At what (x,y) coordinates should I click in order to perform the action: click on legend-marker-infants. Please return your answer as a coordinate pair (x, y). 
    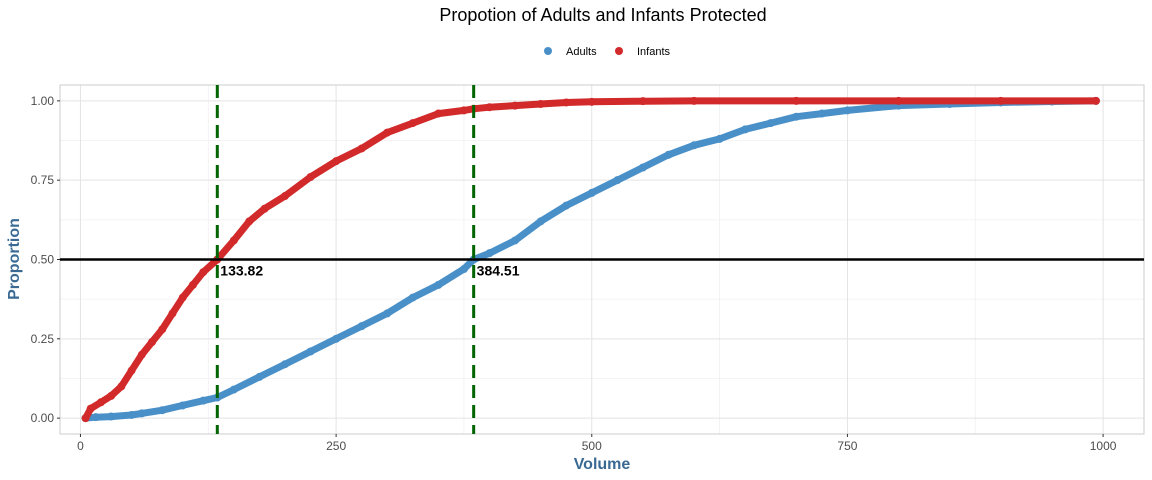
    Looking at the image, I should click on (619, 51).